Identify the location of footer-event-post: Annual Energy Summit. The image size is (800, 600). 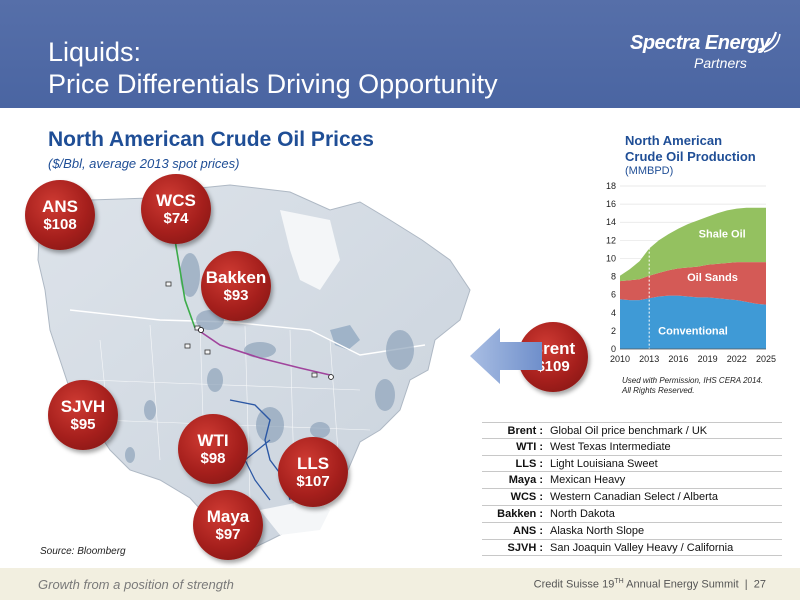
(681, 584).